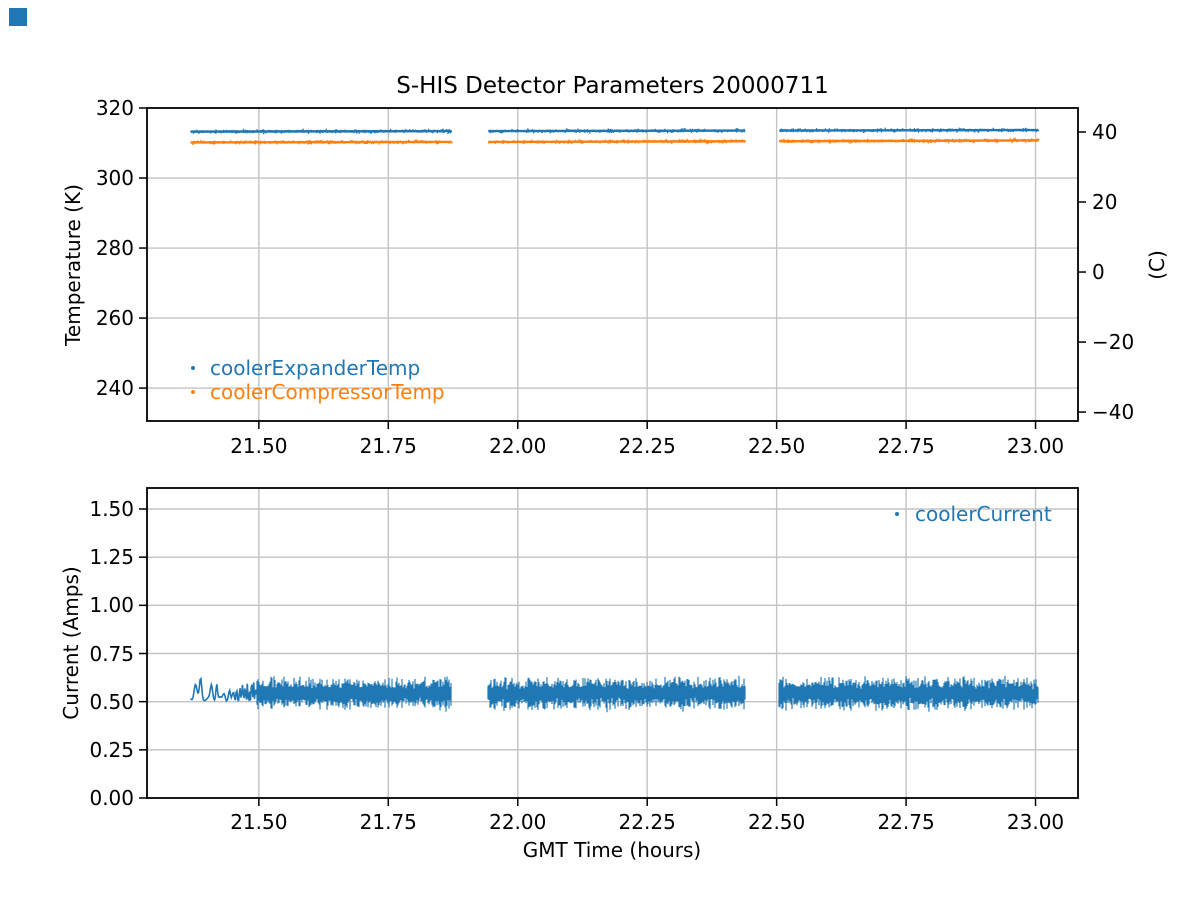  What do you see at coordinates (111, 509) in the screenshot?
I see `tick-label: 1.50` at bounding box center [111, 509].